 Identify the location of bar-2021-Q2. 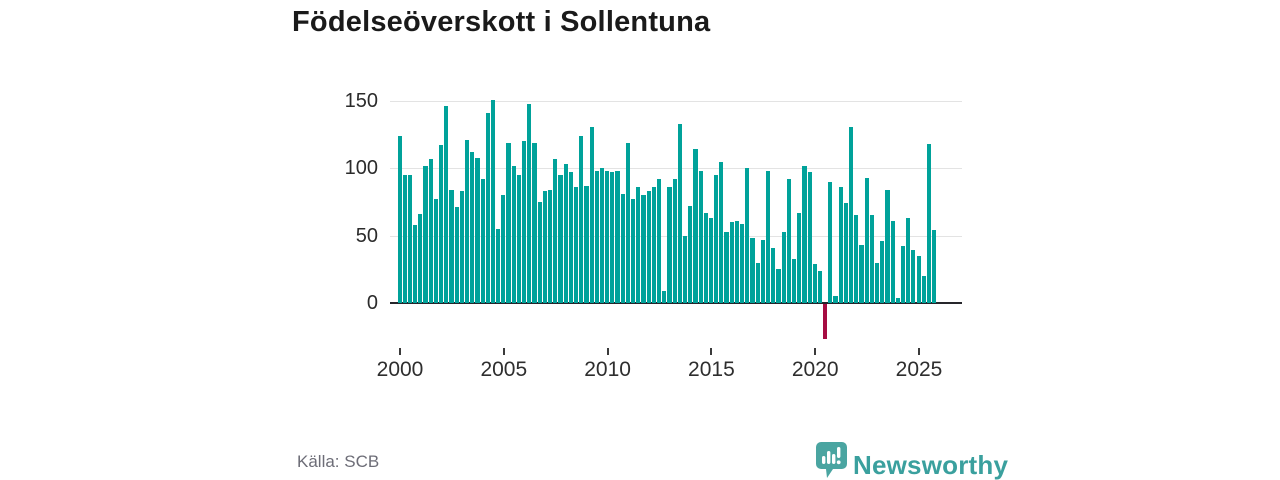
(840, 245).